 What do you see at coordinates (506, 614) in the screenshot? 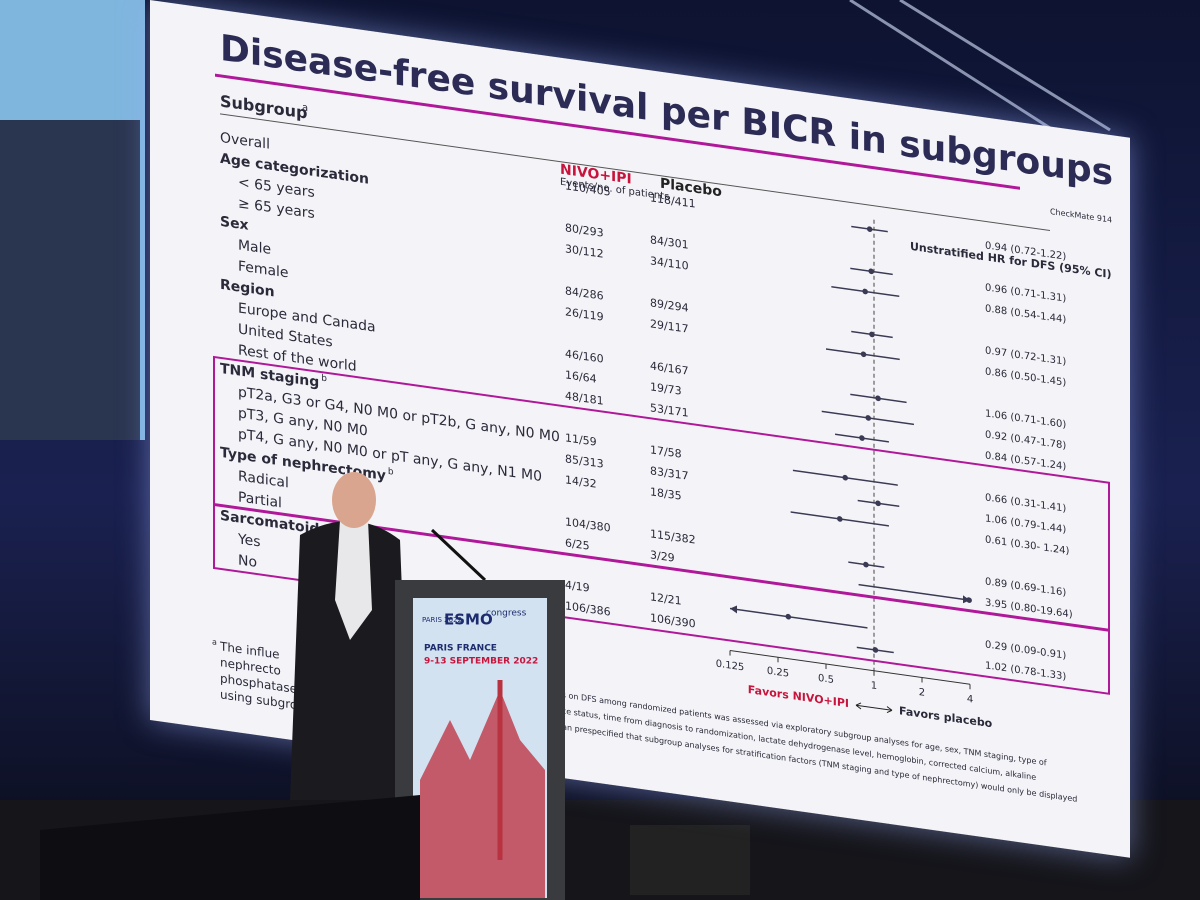
I see `podium-brand-suffix: congress` at bounding box center [506, 614].